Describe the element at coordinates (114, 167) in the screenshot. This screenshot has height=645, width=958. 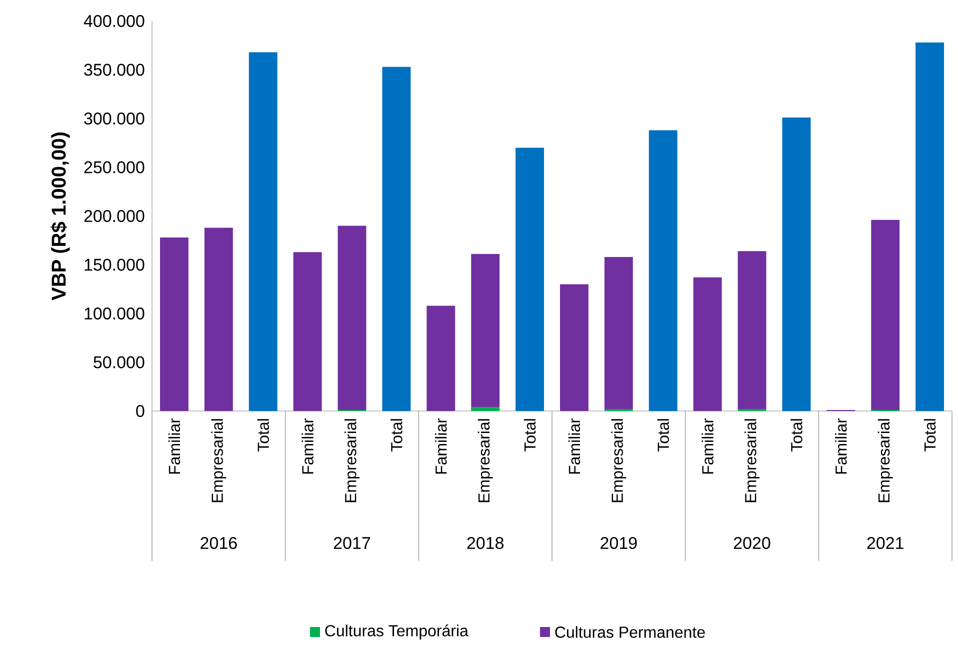
I see `y-tick-label: 250.000` at that location.